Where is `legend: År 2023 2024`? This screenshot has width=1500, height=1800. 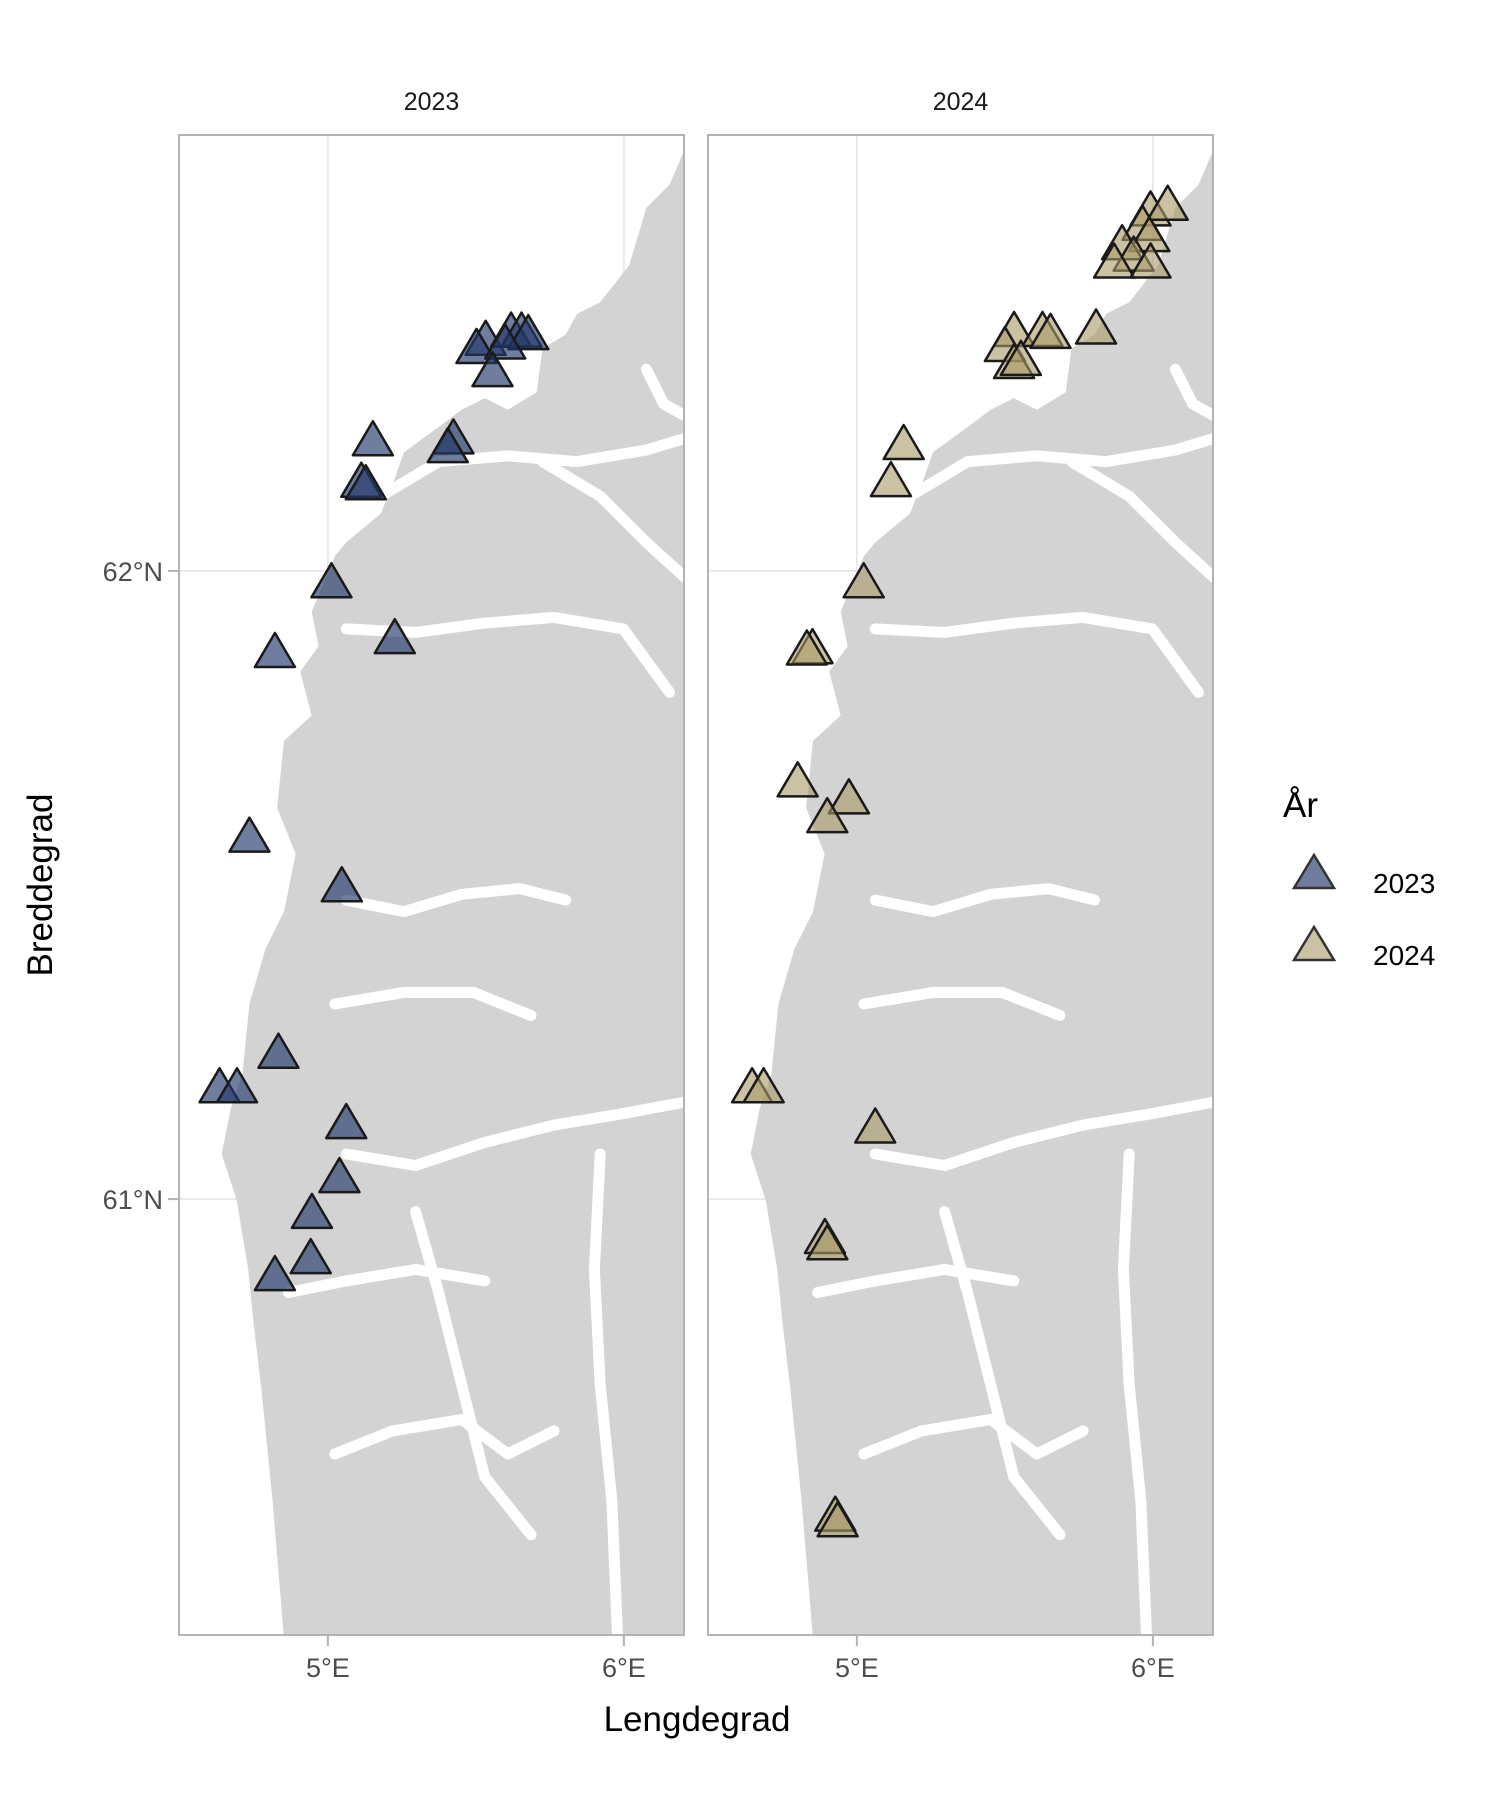
legend: År 2023 2024 is located at coordinates (1359, 878).